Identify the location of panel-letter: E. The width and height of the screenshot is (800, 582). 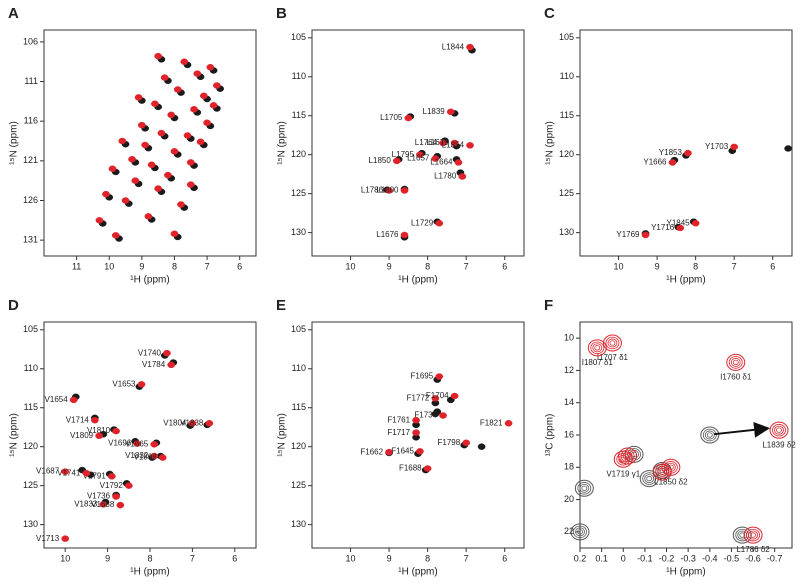
(281, 305).